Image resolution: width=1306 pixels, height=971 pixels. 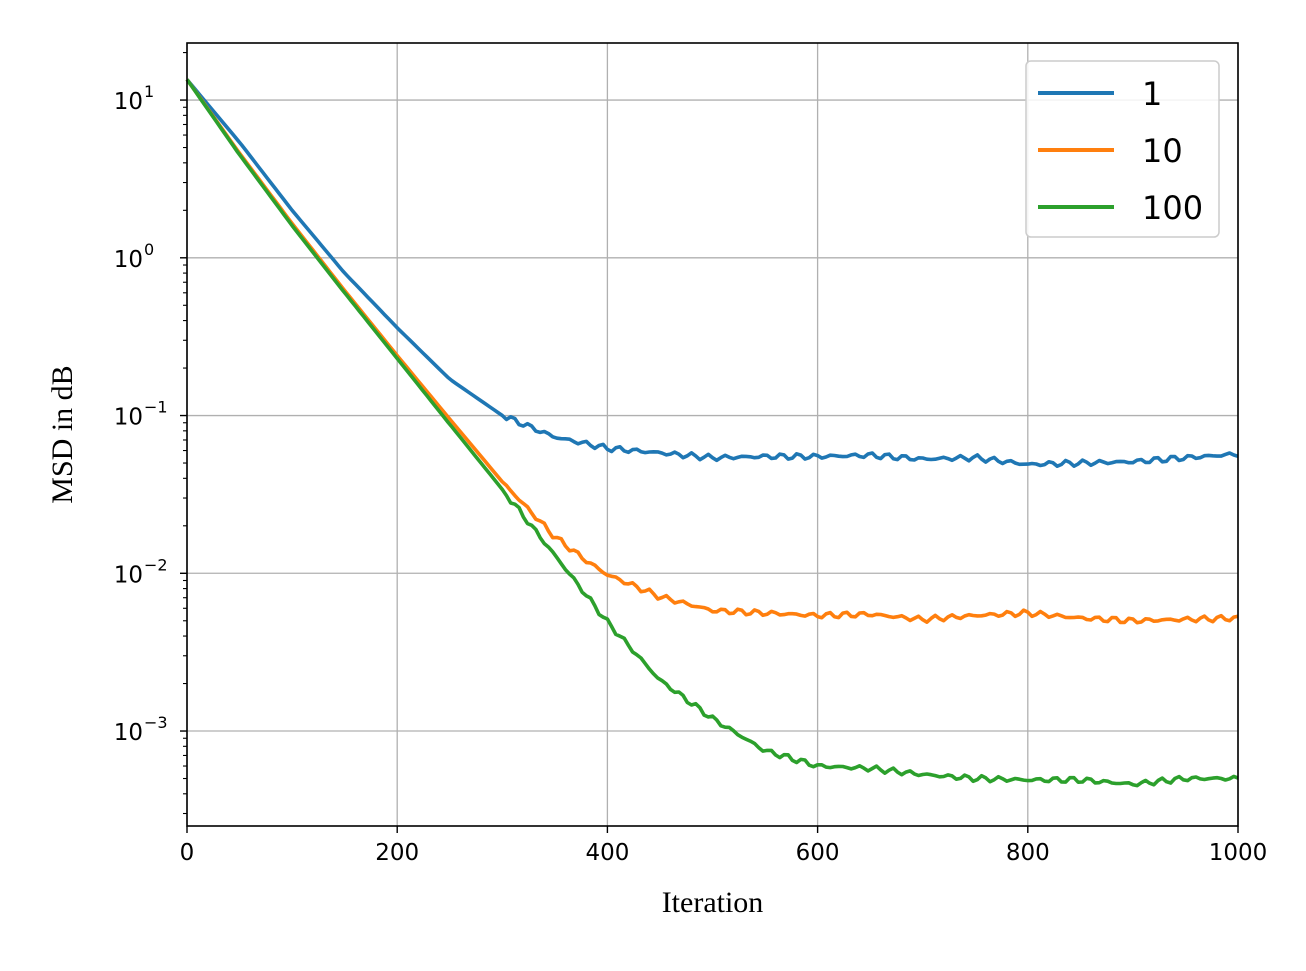 What do you see at coordinates (1152, 94) in the screenshot?
I see `legend-label: 1` at bounding box center [1152, 94].